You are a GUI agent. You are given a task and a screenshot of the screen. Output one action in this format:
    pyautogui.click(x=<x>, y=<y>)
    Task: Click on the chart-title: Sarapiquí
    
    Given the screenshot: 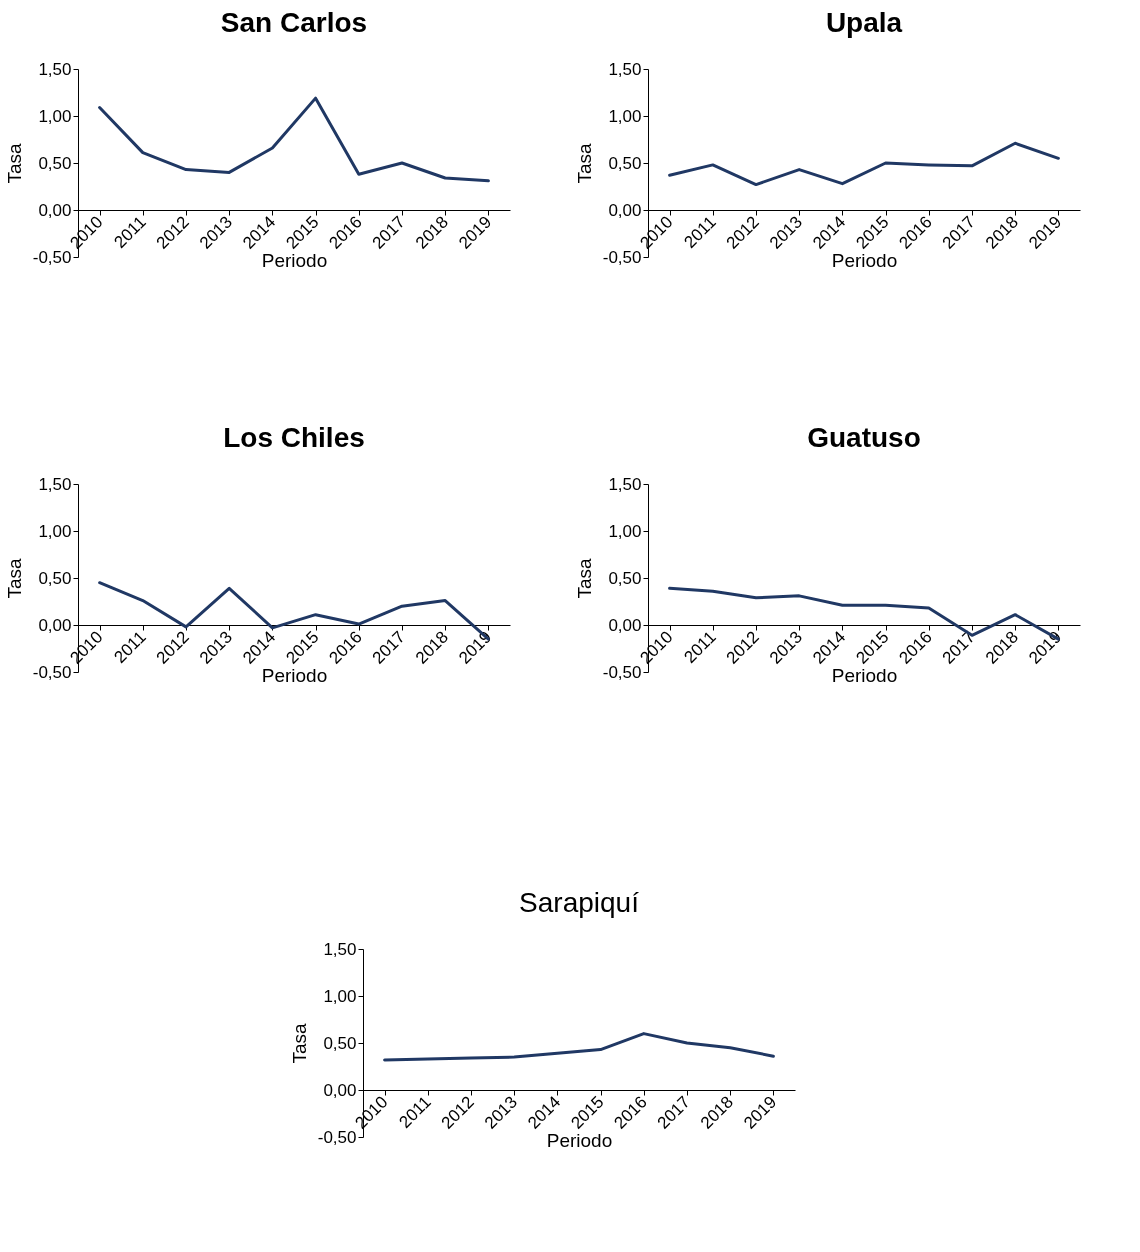 What is the action you would take?
    pyautogui.click(x=579, y=902)
    